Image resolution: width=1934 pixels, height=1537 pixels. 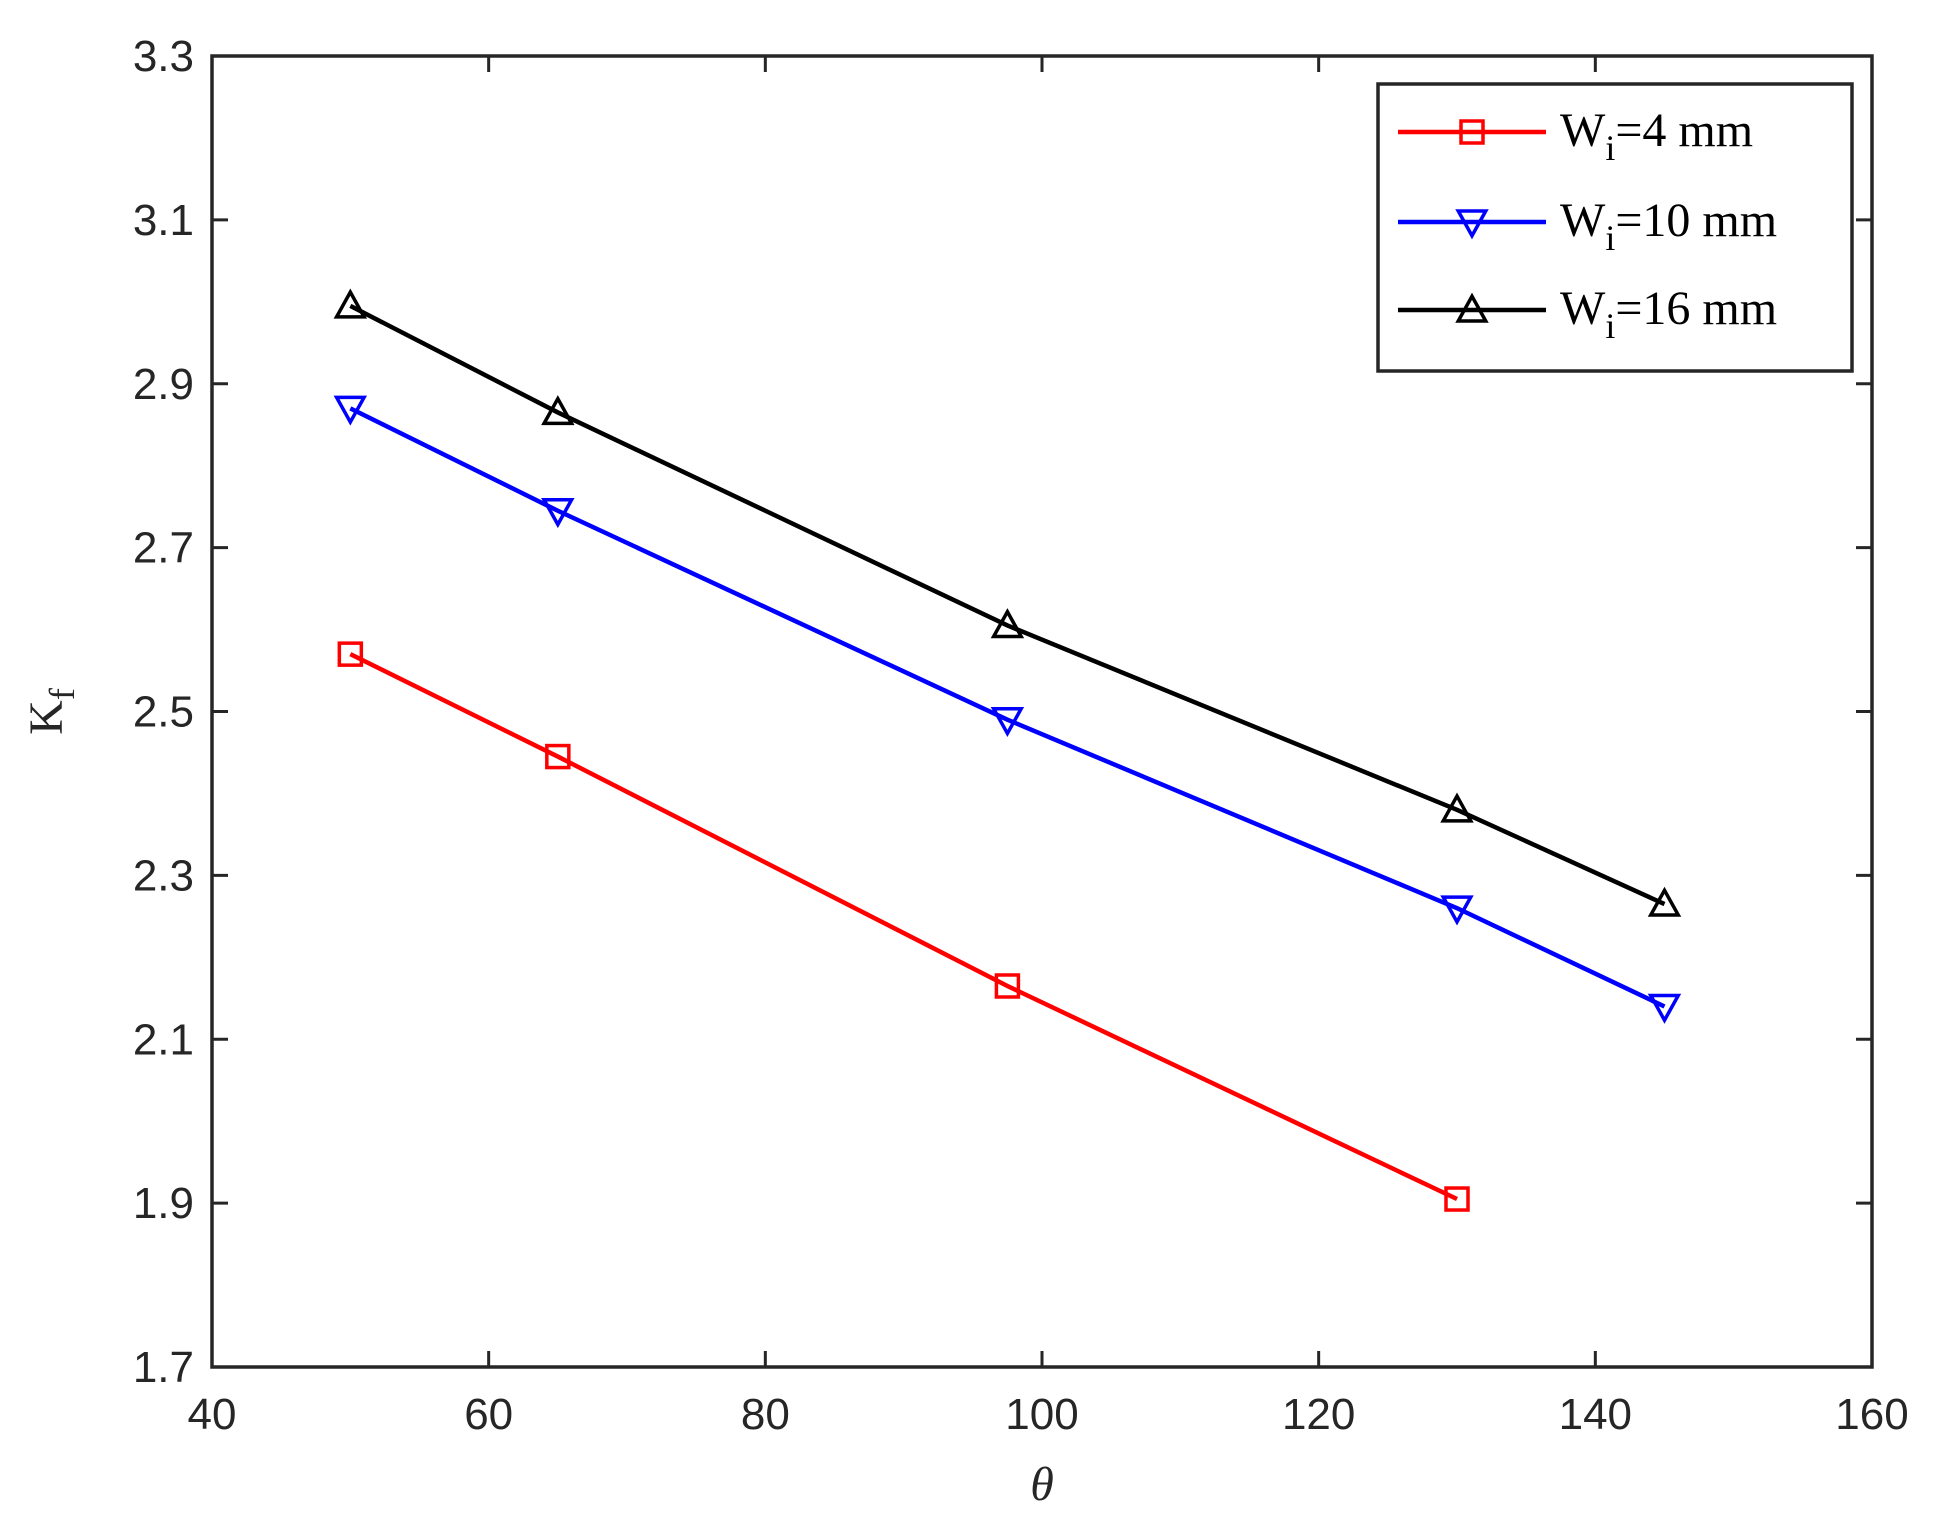 I want to click on x-tick-label: 160, so click(x=1871, y=1414).